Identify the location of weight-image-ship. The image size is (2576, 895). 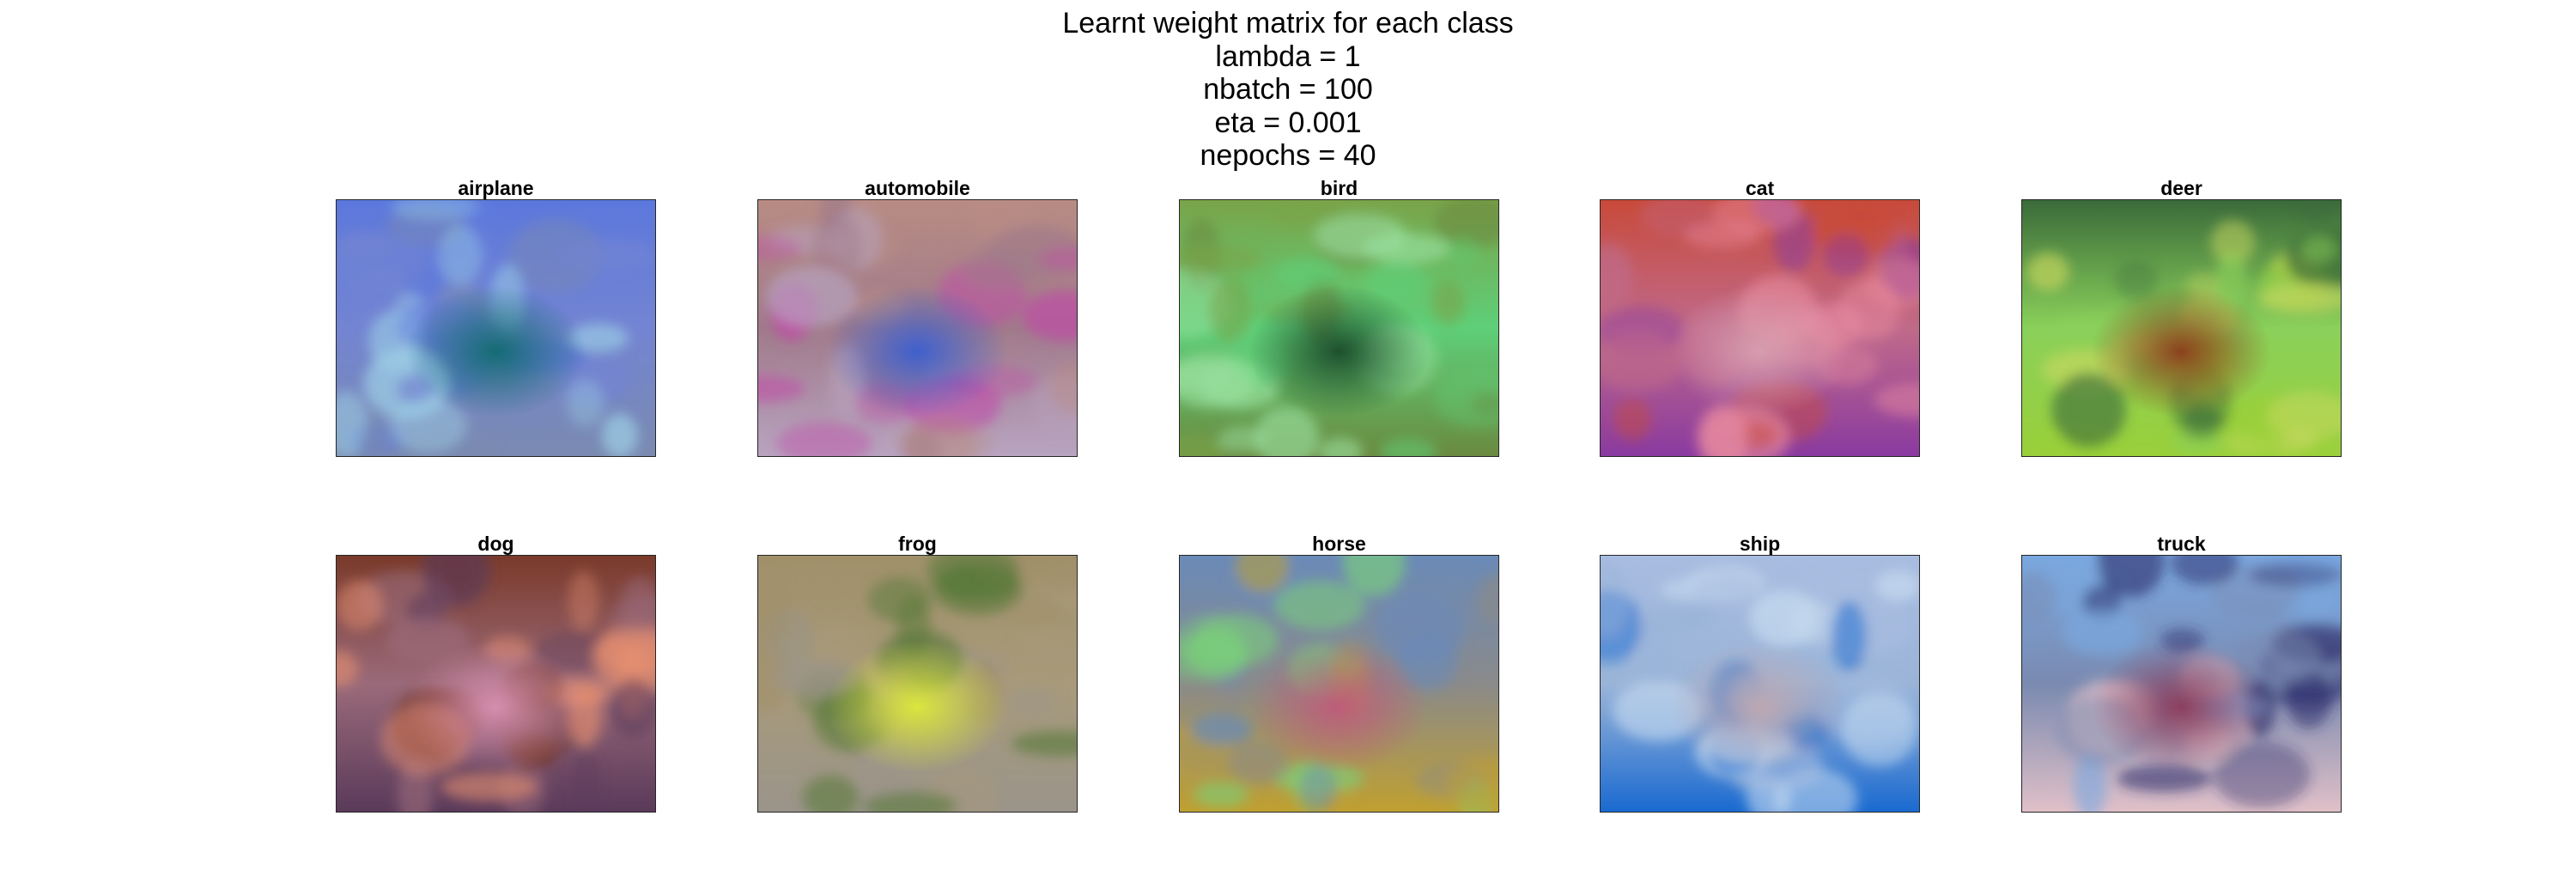
(1760, 684).